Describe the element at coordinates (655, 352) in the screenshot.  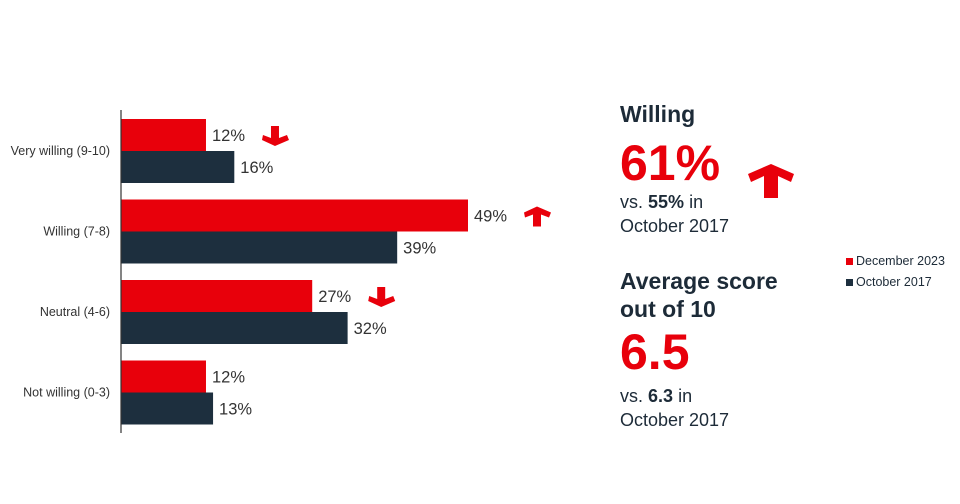
I see `average-score-value: 6.5` at that location.